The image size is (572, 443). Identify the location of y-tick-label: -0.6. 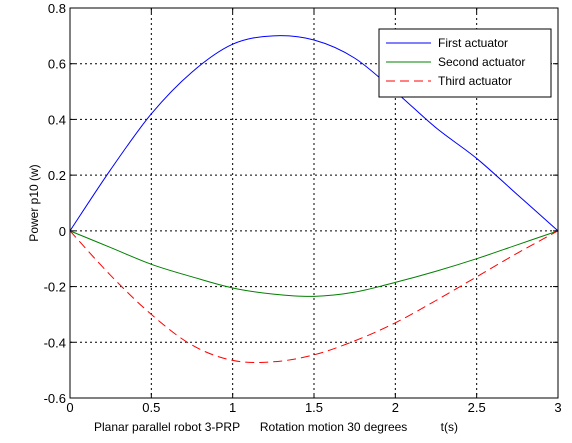
(55, 398).